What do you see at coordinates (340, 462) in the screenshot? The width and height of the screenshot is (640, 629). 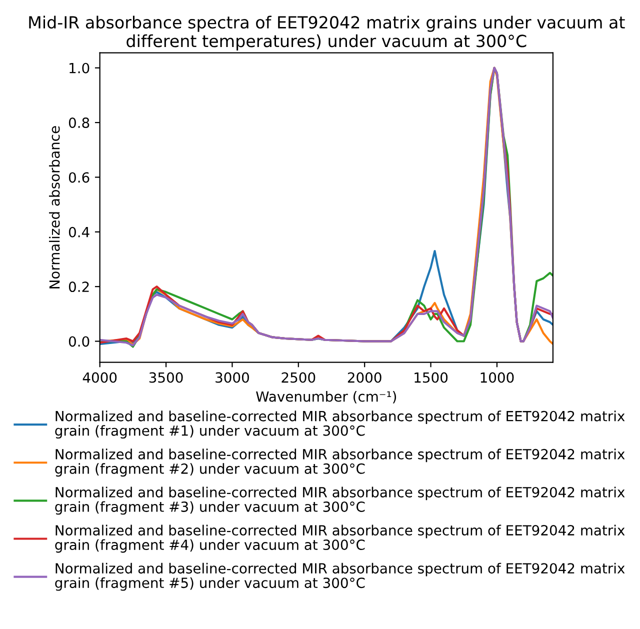 I see `legend-label: Normalized and baseline-corrected MIR absorbance spectrum of EET92042 matrix grain (fragment #2) under vacuum at 300°C` at bounding box center [340, 462].